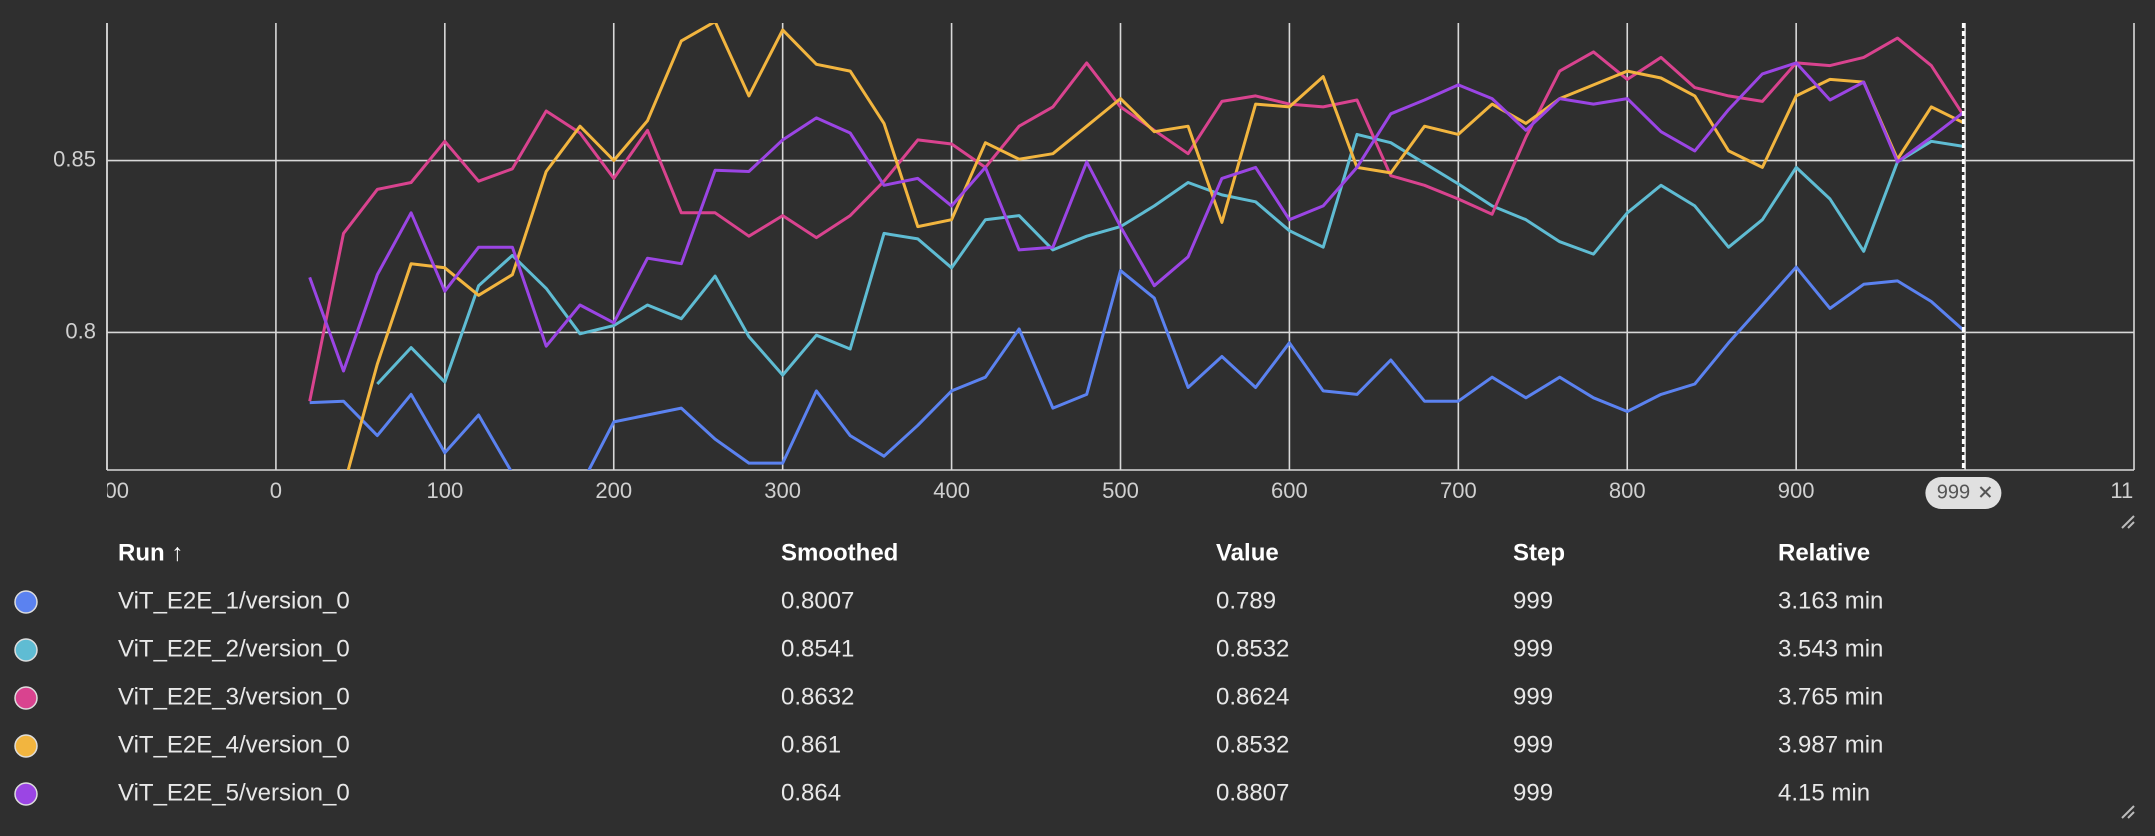 The height and width of the screenshot is (836, 2155). Describe the element at coordinates (839, 552) in the screenshot. I see `column-header: Smoothed` at that location.